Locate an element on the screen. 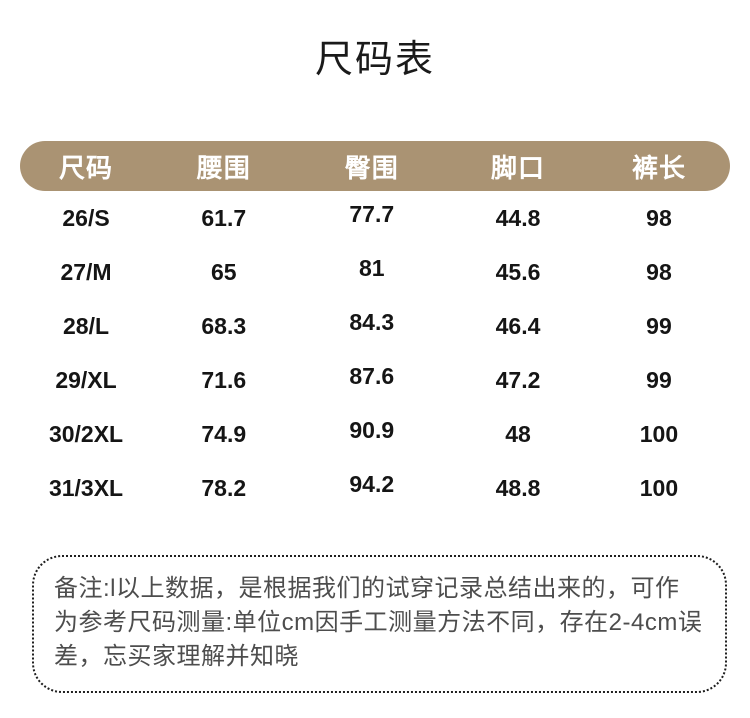 This screenshot has height=718, width=750. cell-leg-opening: 48.8 is located at coordinates (518, 487).